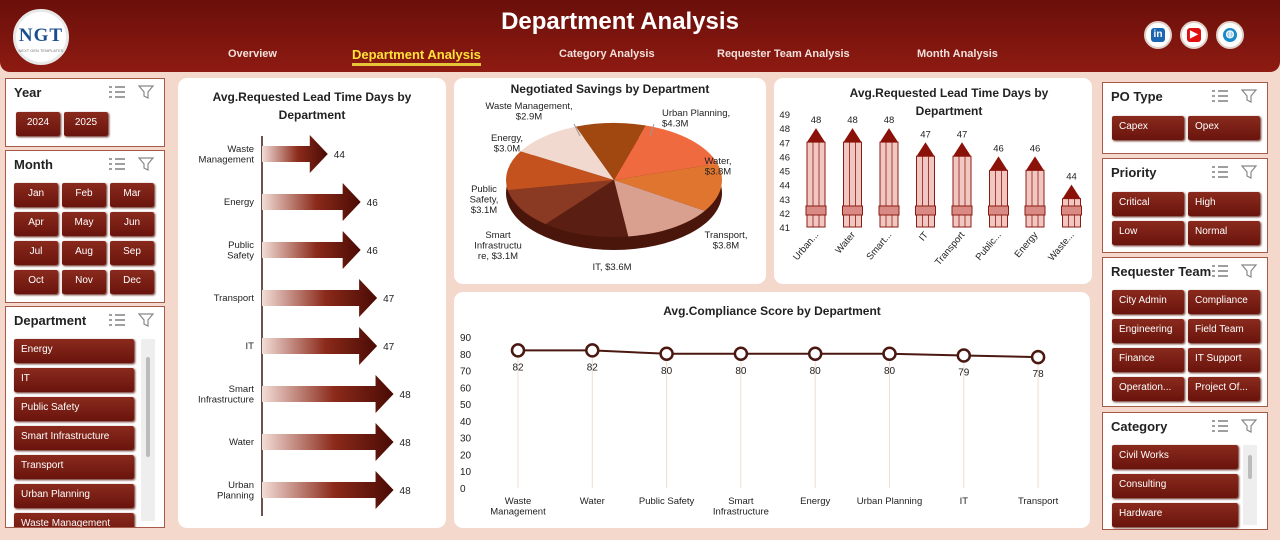  Describe the element at coordinates (252, 54) in the screenshot. I see `tab-overview: Overview` at that location.